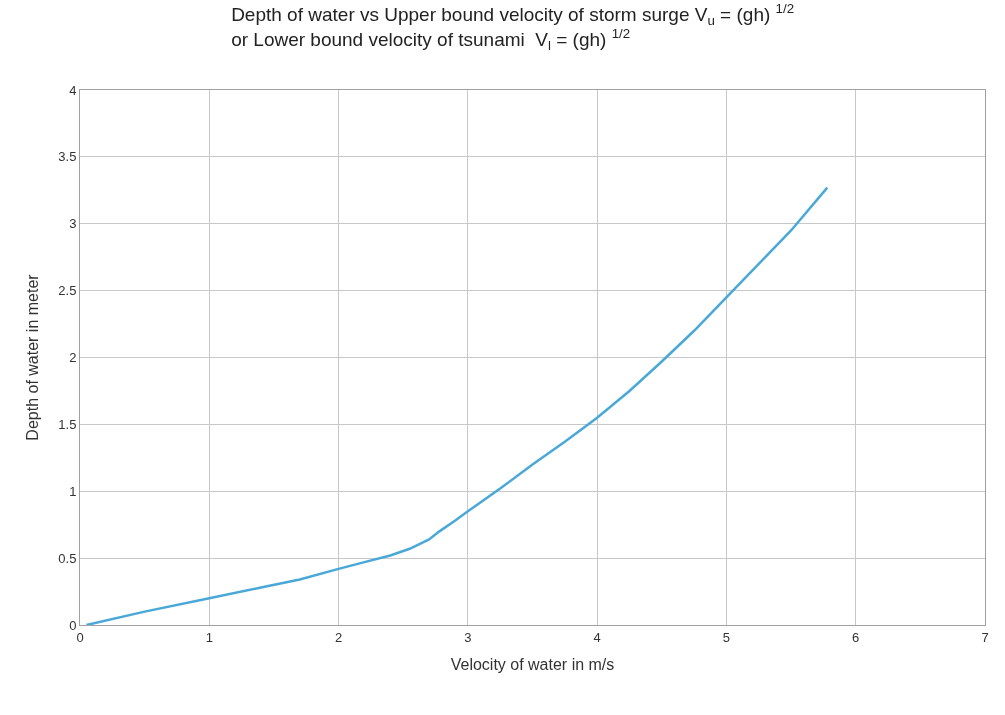 The height and width of the screenshot is (715, 1005). What do you see at coordinates (338, 637) in the screenshot?
I see `x-tick-label: 2` at bounding box center [338, 637].